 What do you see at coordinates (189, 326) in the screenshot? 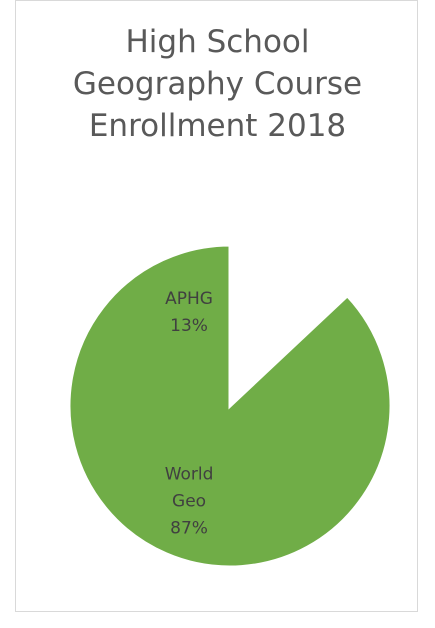
I see `slice-value-label-aphg: 13%` at bounding box center [189, 326].